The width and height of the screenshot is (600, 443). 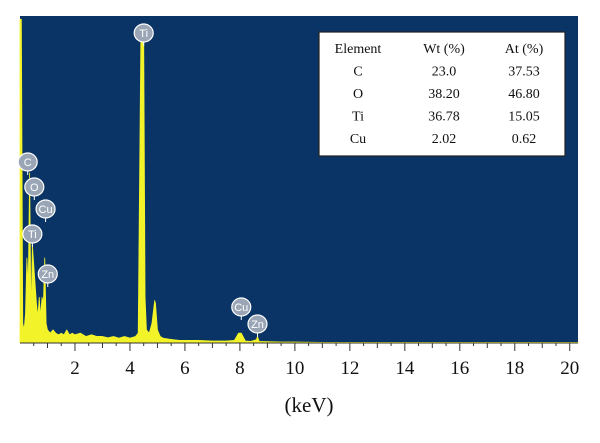 I want to click on table-cell: 46.80, so click(x=524, y=94).